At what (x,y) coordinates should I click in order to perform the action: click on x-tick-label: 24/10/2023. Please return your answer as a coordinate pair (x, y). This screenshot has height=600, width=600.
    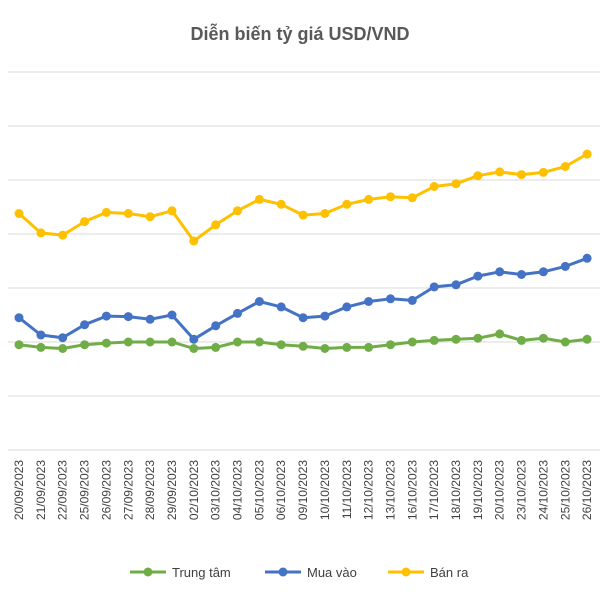
    Looking at the image, I should click on (543, 490).